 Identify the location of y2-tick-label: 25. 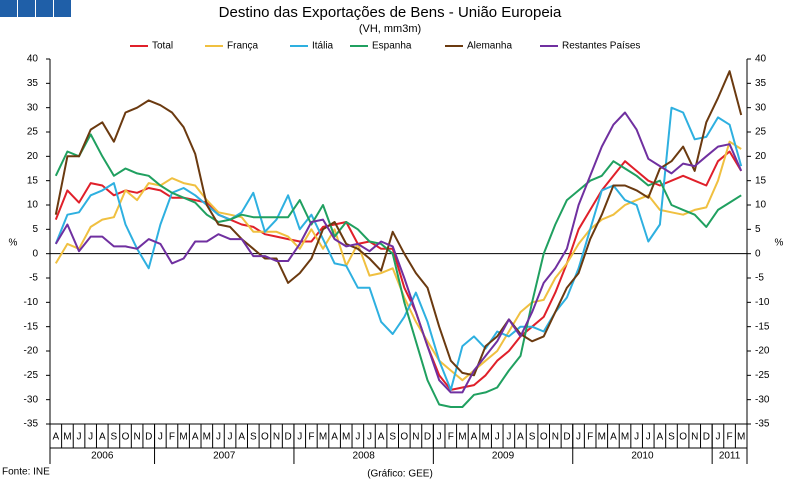
(761, 132).